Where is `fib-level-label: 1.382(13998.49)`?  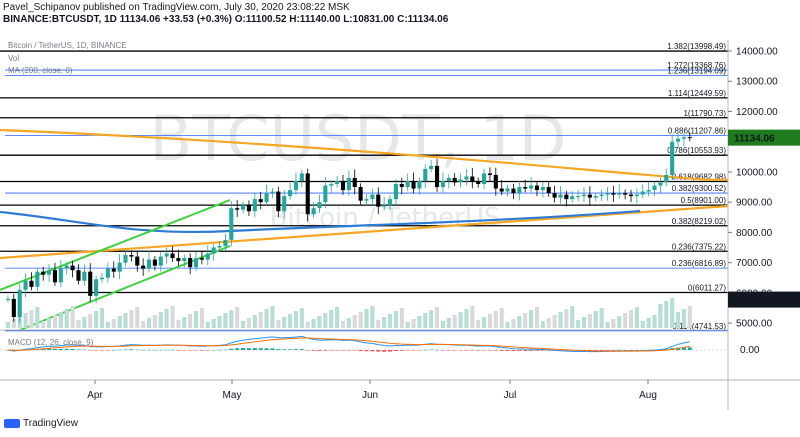 fib-level-label: 1.382(13998.49) is located at coordinates (696, 46).